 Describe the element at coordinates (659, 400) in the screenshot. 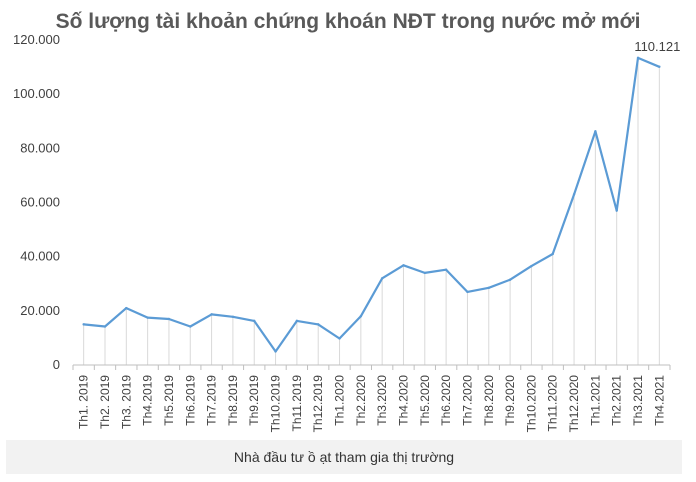

I see `x-tick-label: Th4.2021` at that location.